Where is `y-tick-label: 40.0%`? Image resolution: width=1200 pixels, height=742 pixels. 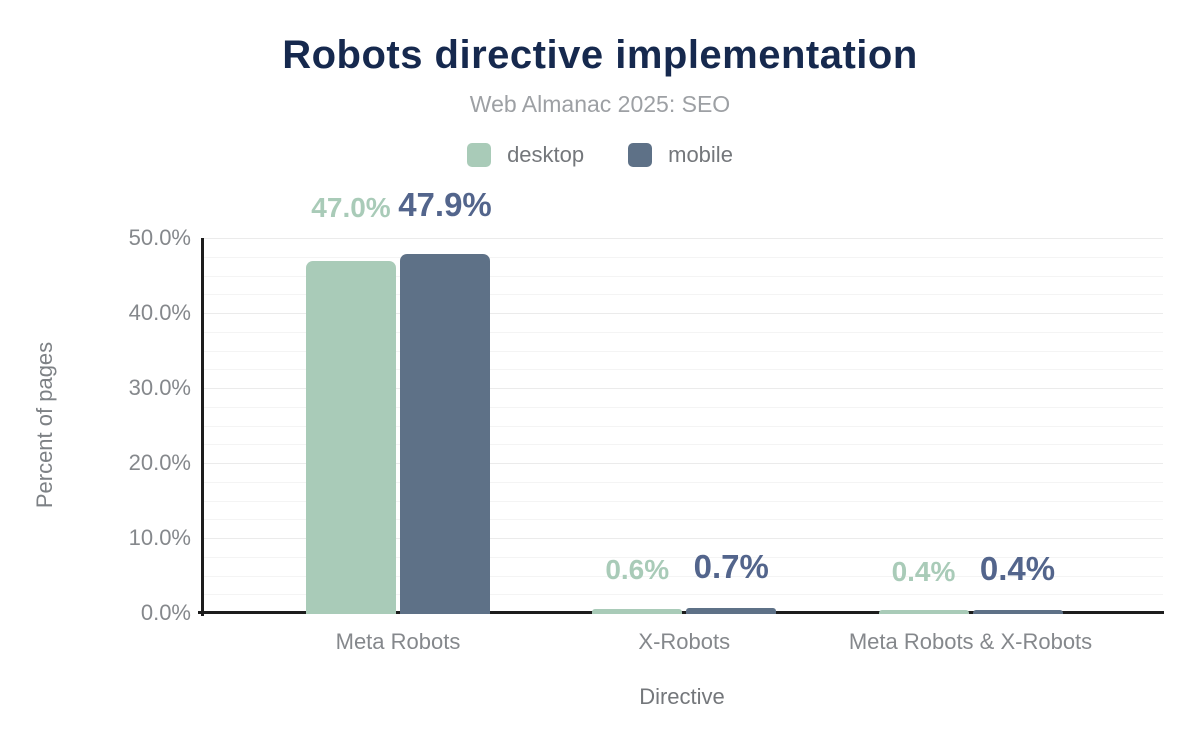
y-tick-label: 40.0% is located at coordinates (159, 312).